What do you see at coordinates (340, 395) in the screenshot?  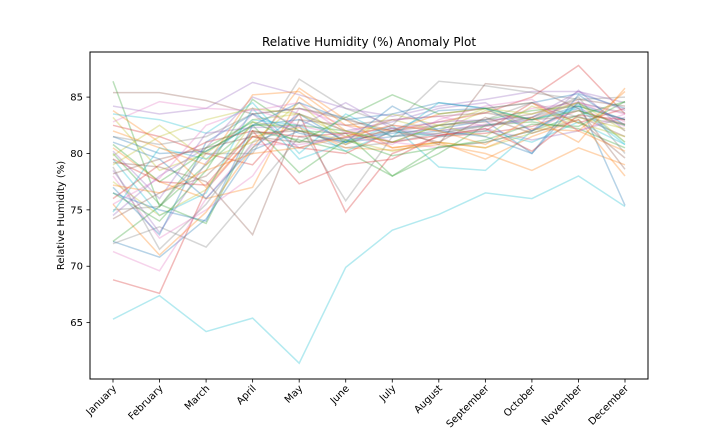 I see `x-tick-label: June` at bounding box center [340, 395].